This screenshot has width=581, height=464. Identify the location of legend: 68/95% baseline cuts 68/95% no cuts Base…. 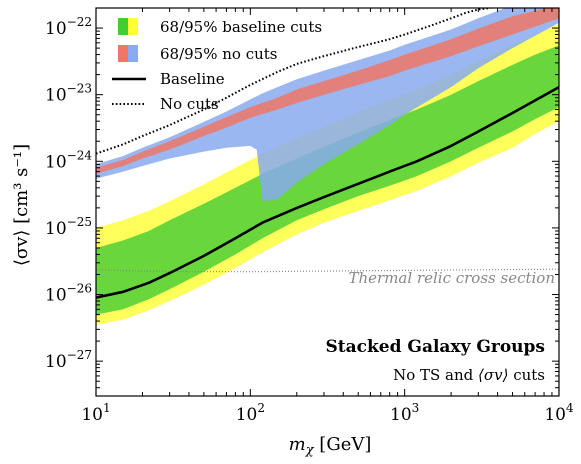
(217, 65).